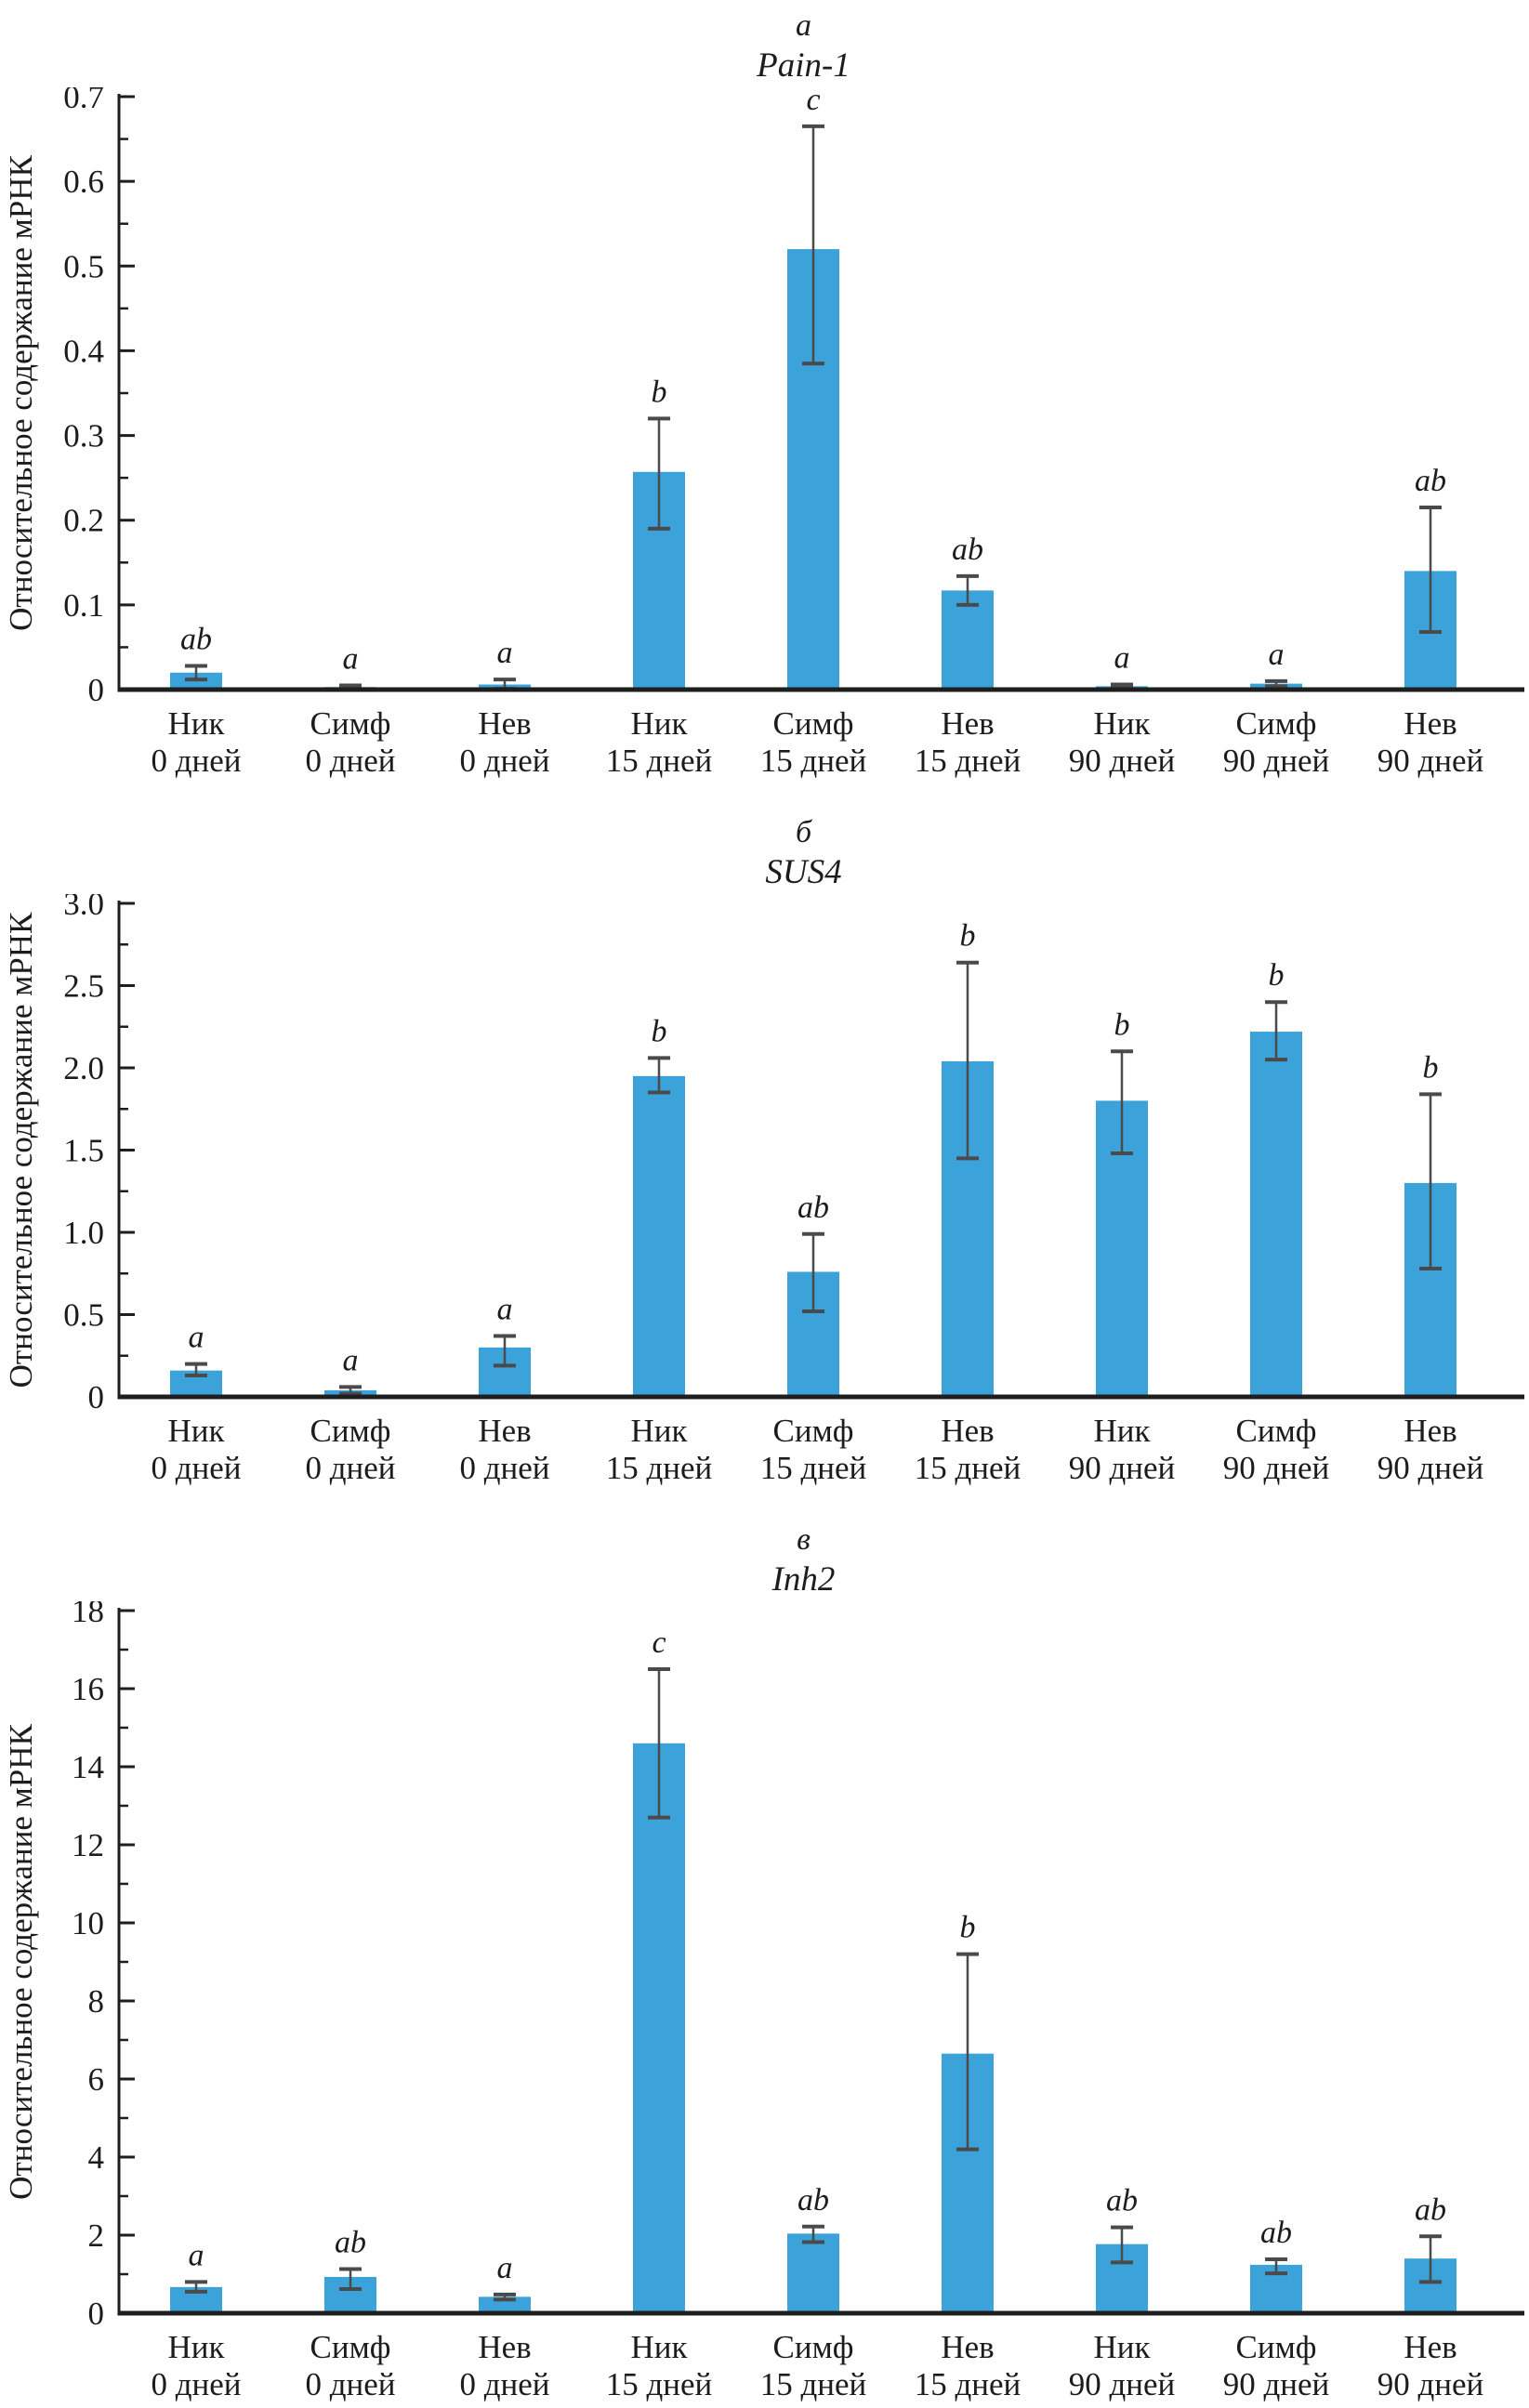 The width and height of the screenshot is (1529, 2408). What do you see at coordinates (83, 351) in the screenshot?
I see `y-tick-label: 0.4` at bounding box center [83, 351].